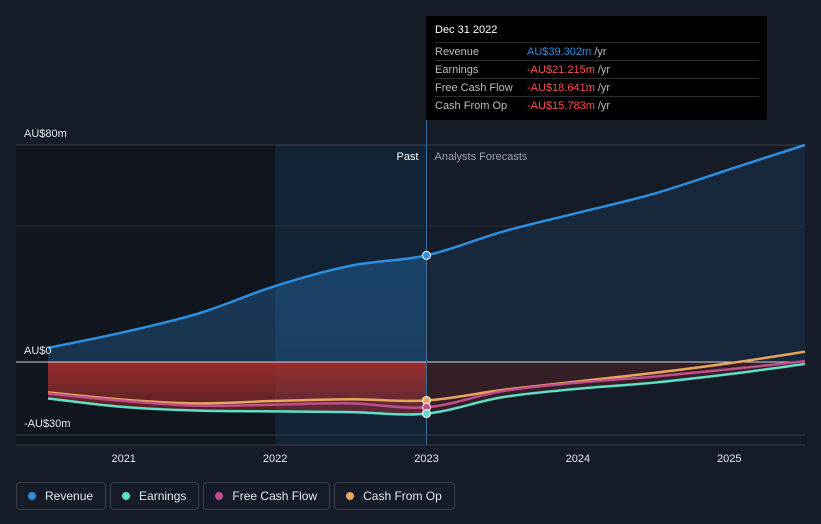  Describe the element at coordinates (559, 51) in the screenshot. I see `tooltip-row-value: AU$39.302m` at that location.